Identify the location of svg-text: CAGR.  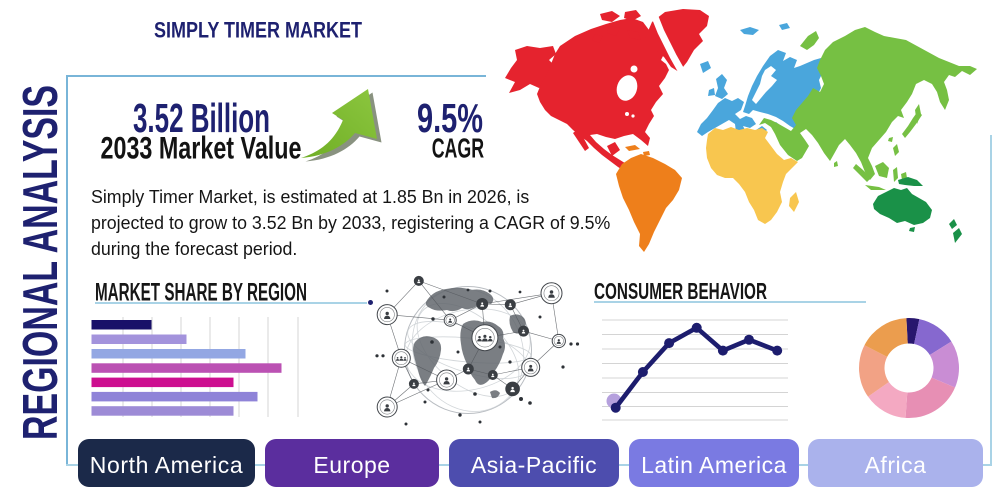
(458, 147).